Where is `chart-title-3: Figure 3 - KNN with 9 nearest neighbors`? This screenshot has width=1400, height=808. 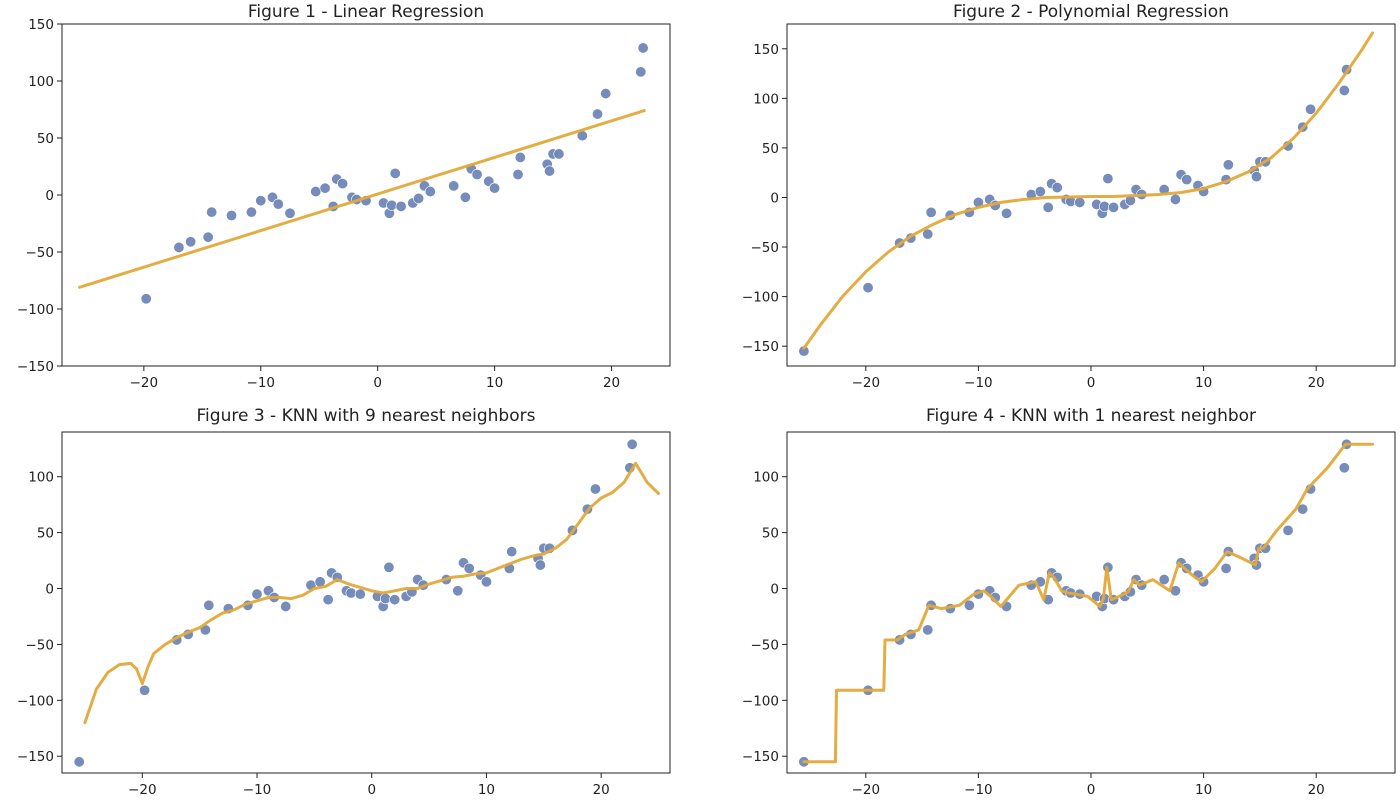 chart-title-3: Figure 3 - KNN with 9 nearest neighbors is located at coordinates (366, 416).